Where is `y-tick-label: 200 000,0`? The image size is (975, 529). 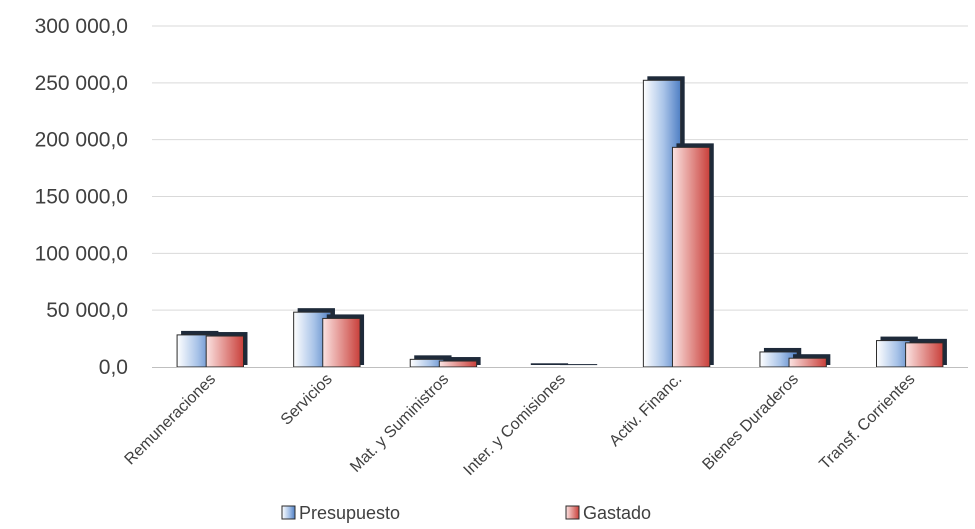
y-tick-label: 200 000,0 is located at coordinates (81, 140).